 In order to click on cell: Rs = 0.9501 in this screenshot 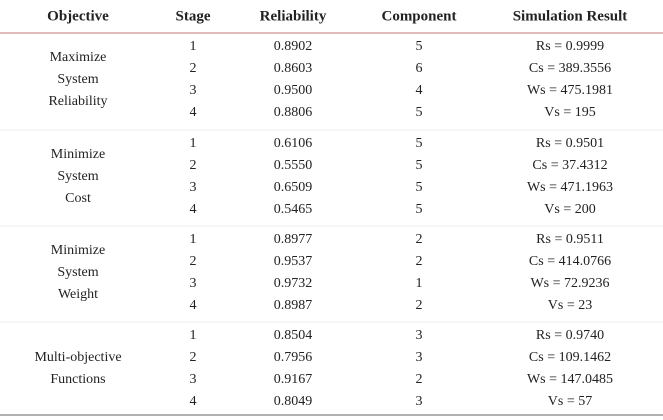, I will do `click(570, 143)`.